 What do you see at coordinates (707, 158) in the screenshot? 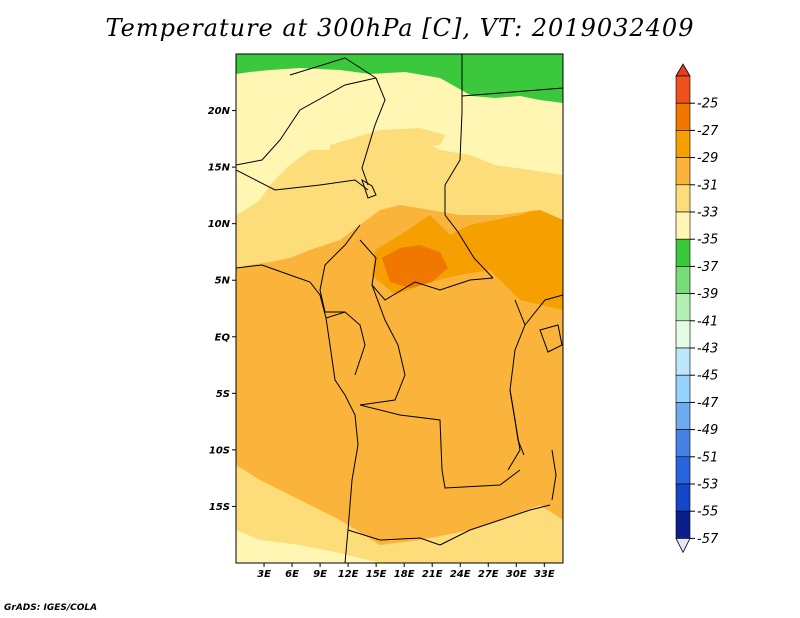
I see `colorbar-label: -29` at bounding box center [707, 158].